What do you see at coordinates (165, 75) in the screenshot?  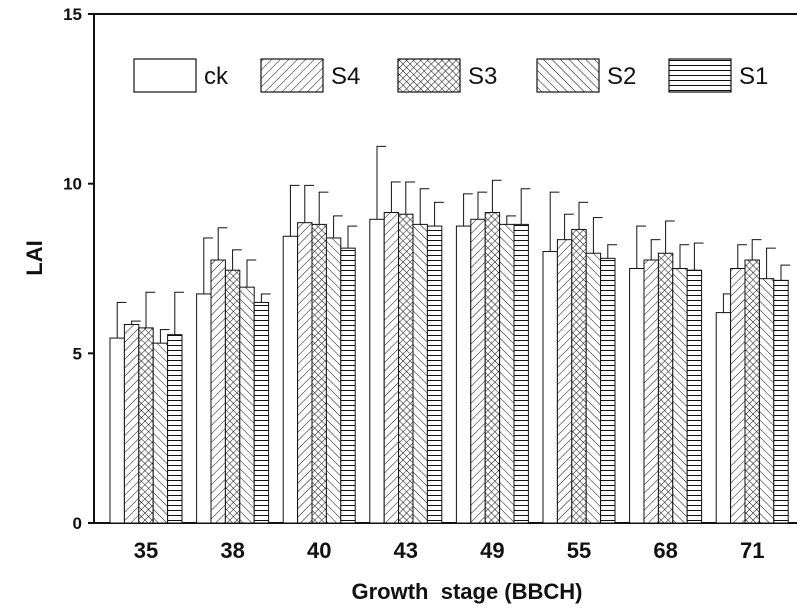 I see `legend-swatch-ck` at bounding box center [165, 75].